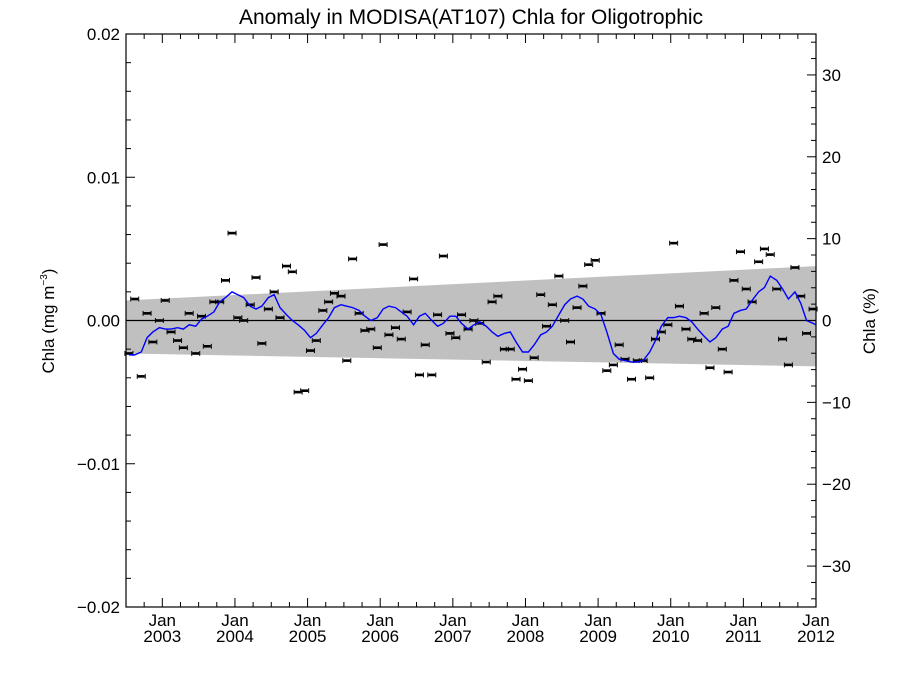 The width and height of the screenshot is (900, 675). Describe the element at coordinates (743, 636) in the screenshot. I see `x-tick-year-label: 2011` at that location.